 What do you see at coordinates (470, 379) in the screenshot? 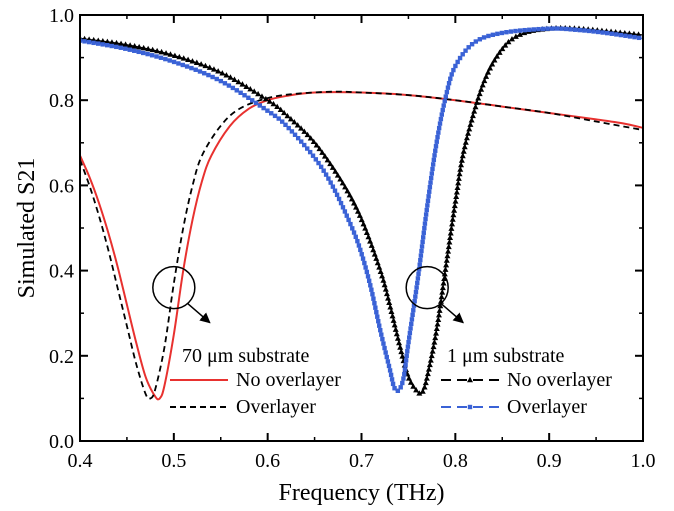
I see `legend-marker` at bounding box center [470, 379].